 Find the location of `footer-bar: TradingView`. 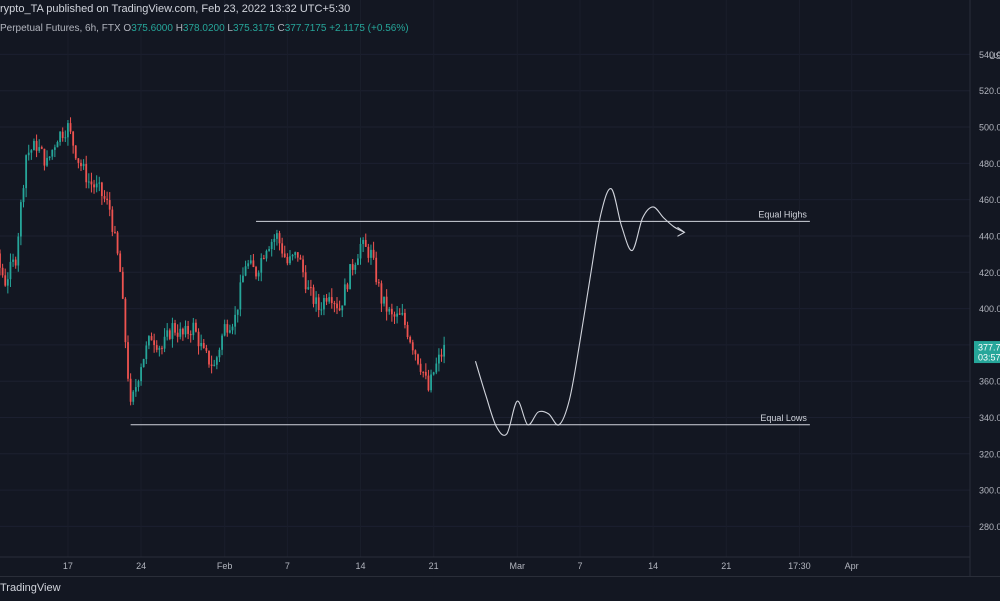

footer-bar: TradingView is located at coordinates (500, 588).